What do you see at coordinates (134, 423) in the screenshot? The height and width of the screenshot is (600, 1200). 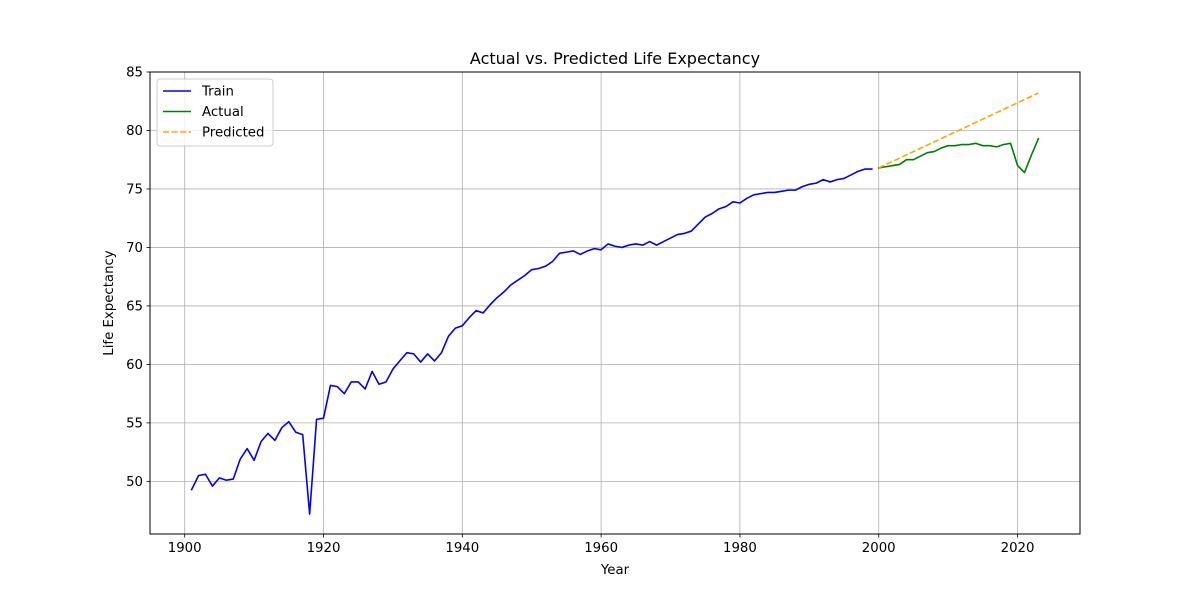 I see `y-tick-label: 55` at bounding box center [134, 423].